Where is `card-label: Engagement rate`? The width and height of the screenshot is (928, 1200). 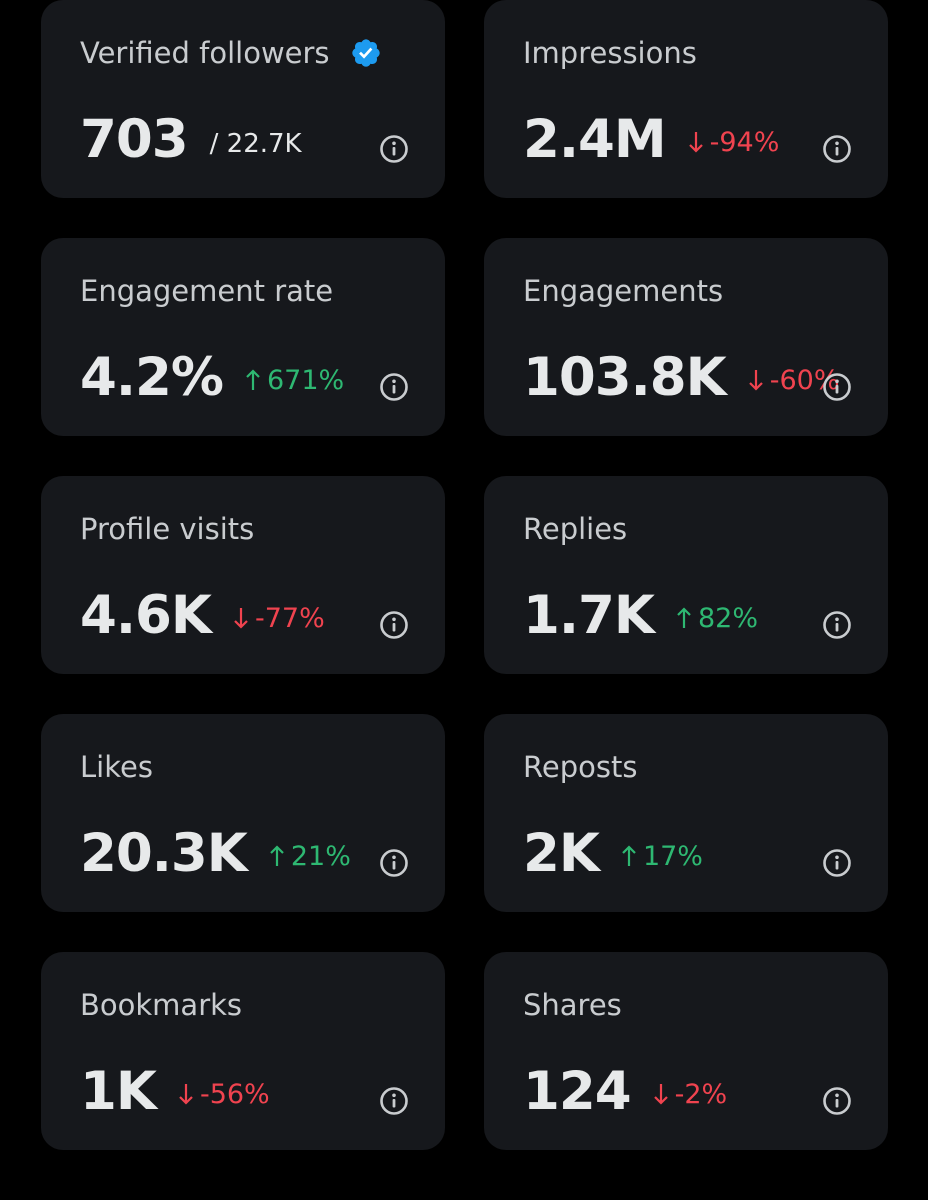 card-label: Engagement rate is located at coordinates (207, 291).